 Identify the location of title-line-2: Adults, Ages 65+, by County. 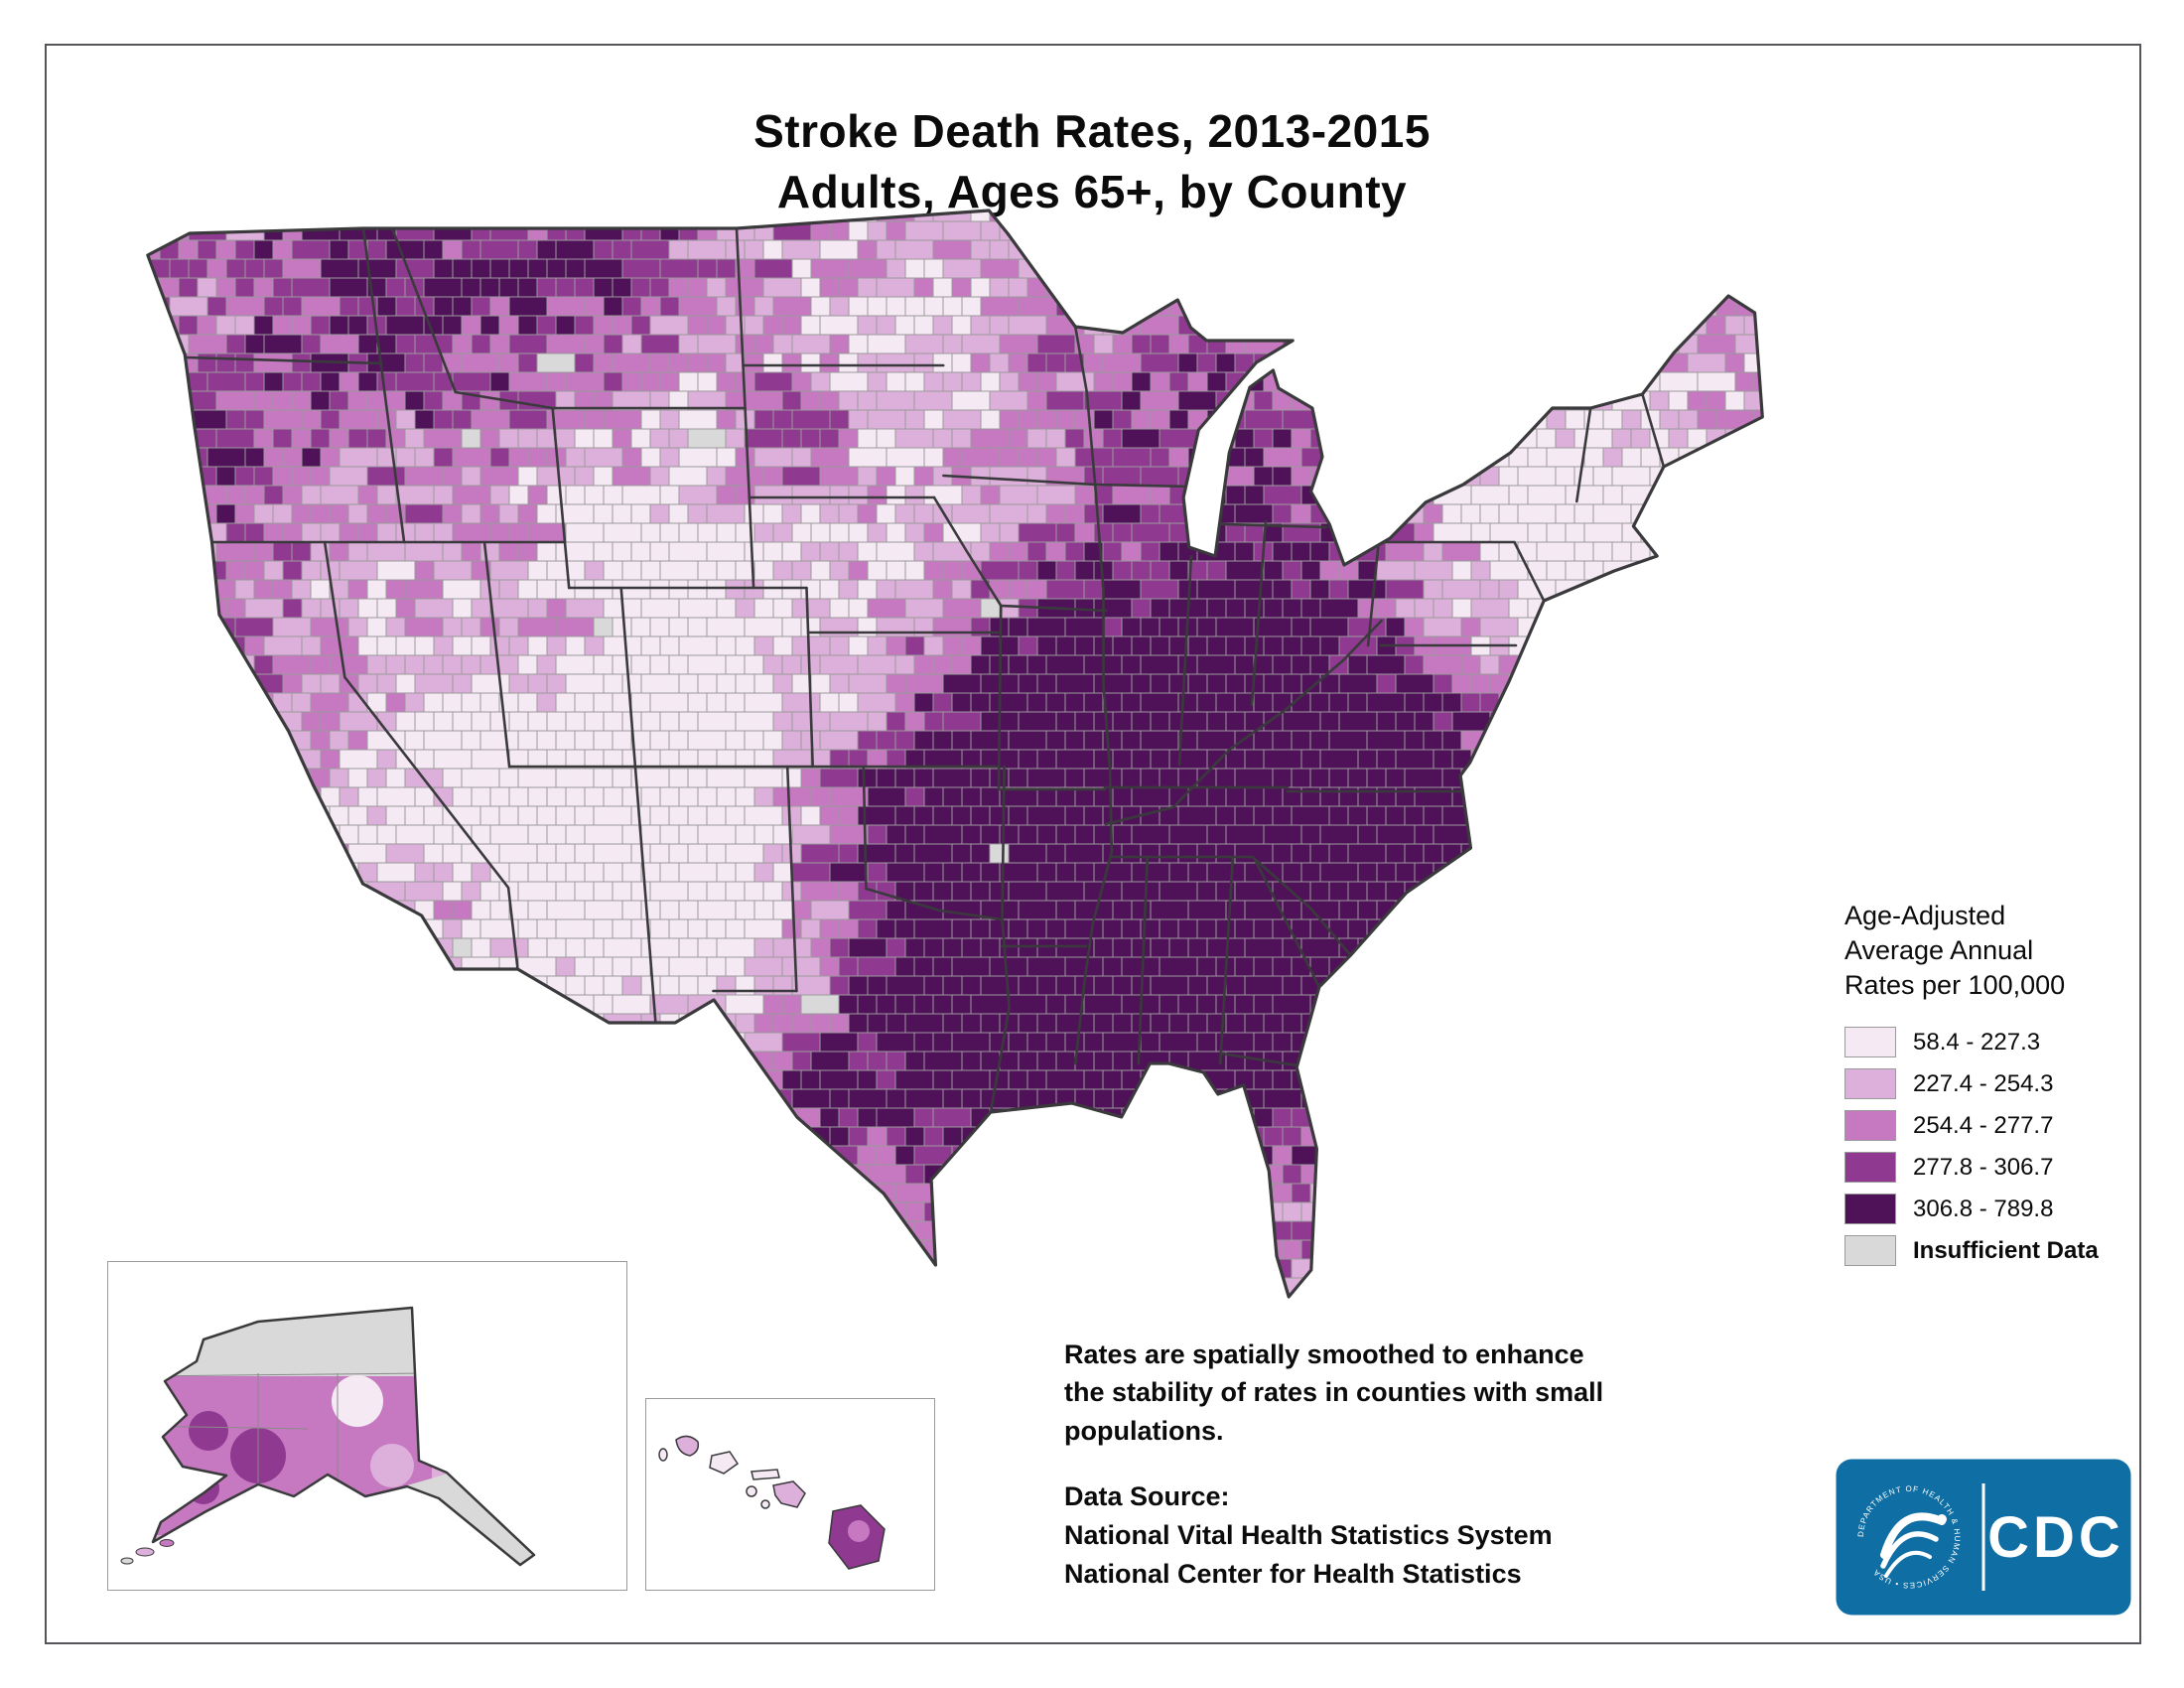
(1092, 191).